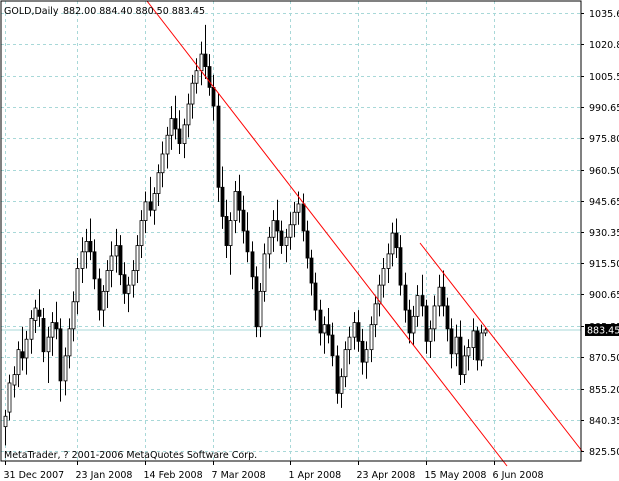  I want to click on y-tick-label: 945.65, so click(604, 202).